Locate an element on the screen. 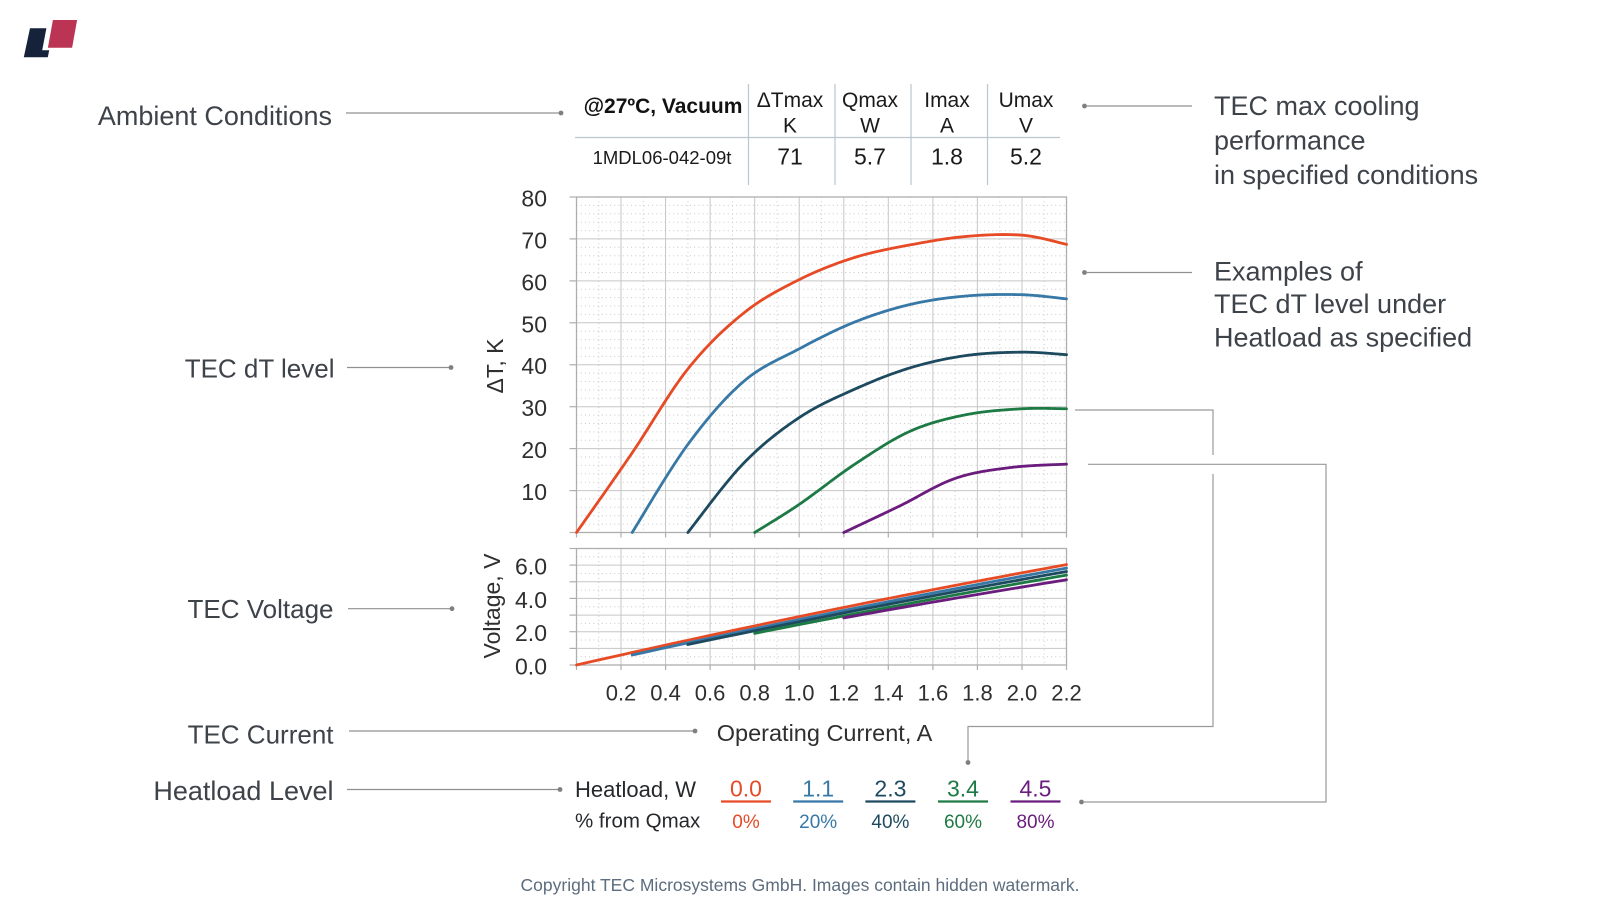 The width and height of the screenshot is (1600, 900). svg-text: Heatload as specified is located at coordinates (1343, 338).